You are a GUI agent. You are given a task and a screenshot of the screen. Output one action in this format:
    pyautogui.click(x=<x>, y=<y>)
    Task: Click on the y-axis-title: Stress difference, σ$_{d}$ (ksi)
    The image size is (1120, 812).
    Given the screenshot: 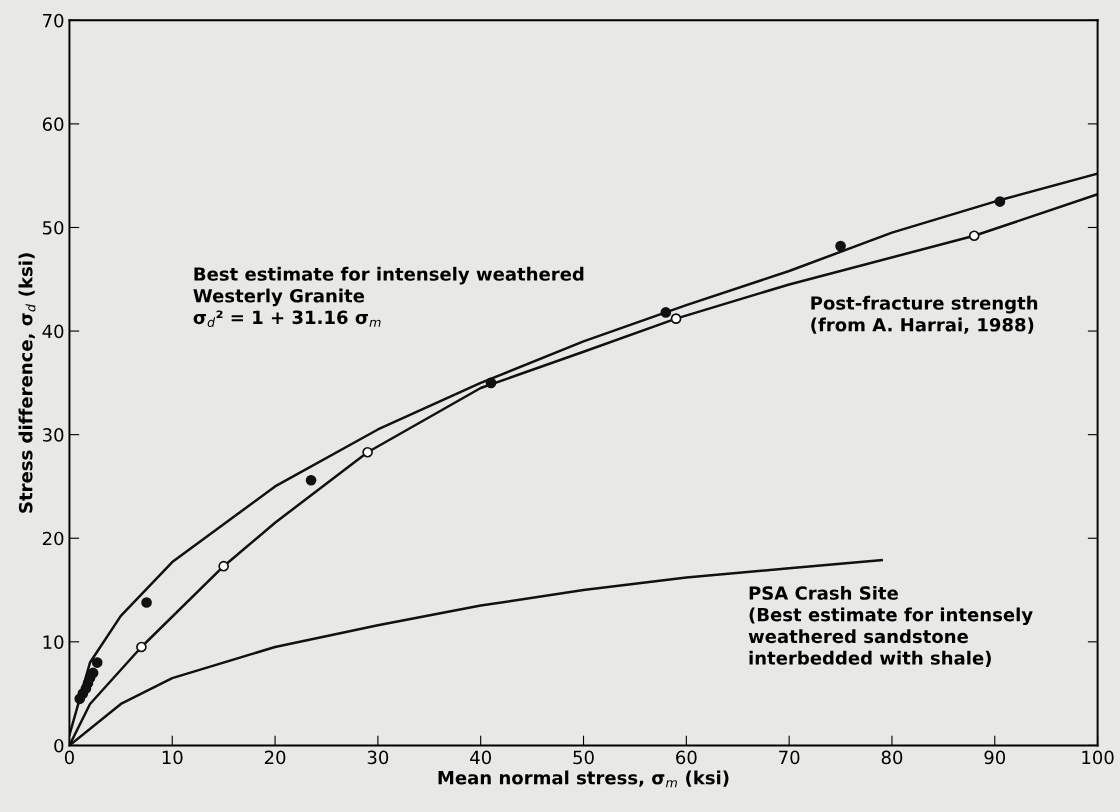 What is the action you would take?
    pyautogui.click(x=27, y=383)
    